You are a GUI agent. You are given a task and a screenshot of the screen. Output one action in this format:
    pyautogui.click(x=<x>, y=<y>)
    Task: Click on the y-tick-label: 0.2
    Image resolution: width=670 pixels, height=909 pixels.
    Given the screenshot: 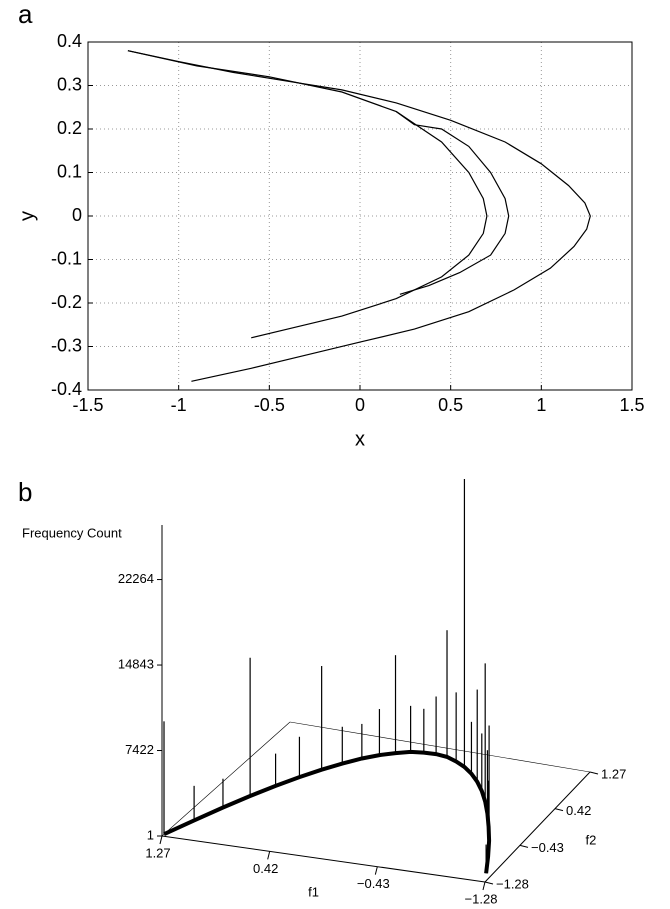 What is the action you would take?
    pyautogui.click(x=69, y=128)
    